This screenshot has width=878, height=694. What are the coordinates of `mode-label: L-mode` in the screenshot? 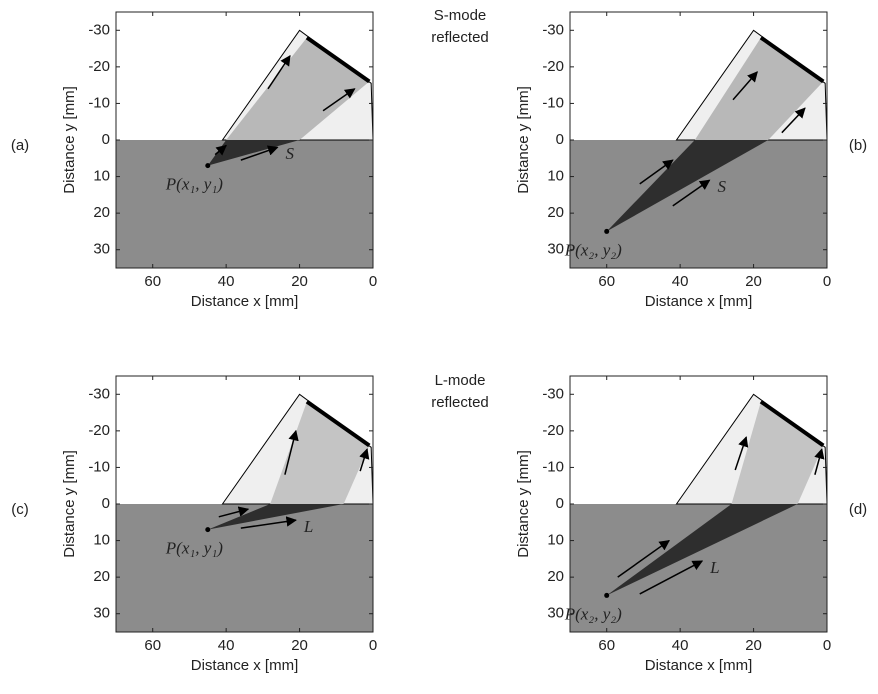 It's located at (460, 380).